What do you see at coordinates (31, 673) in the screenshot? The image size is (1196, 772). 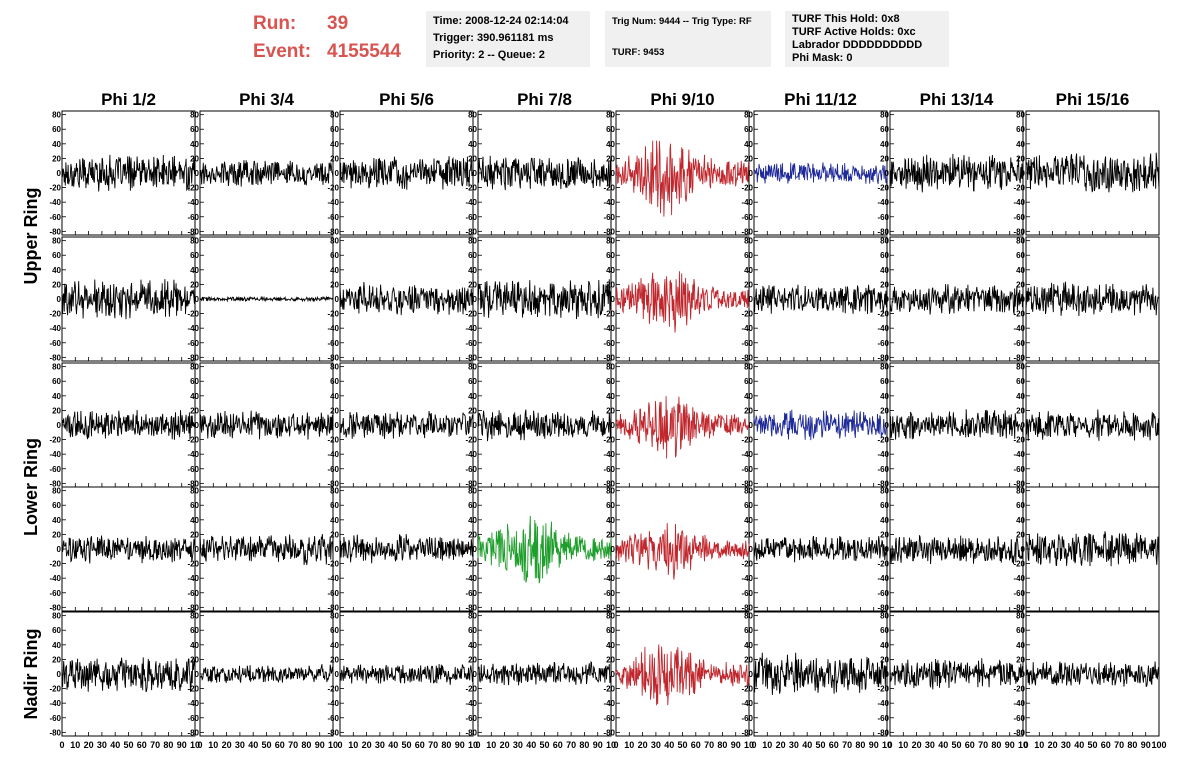 I see `ring-label: Nadir Ring` at bounding box center [31, 673].